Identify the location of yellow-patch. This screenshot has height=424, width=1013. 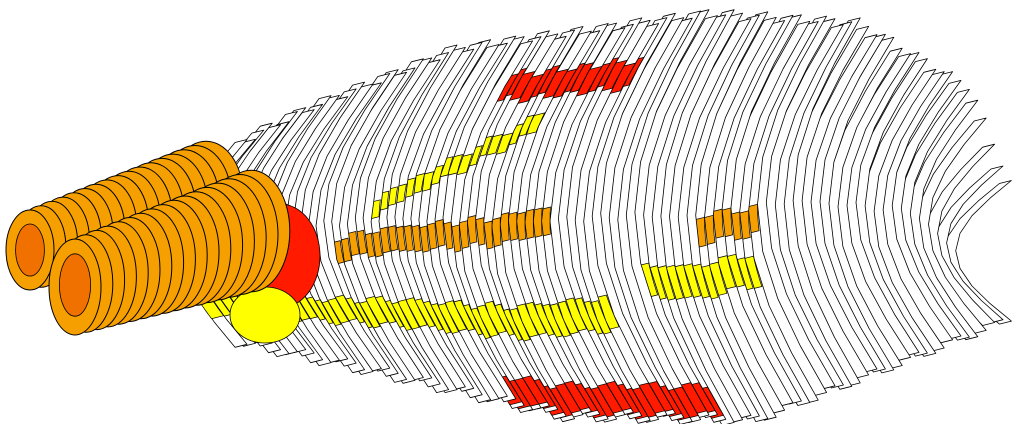
(265, 315).